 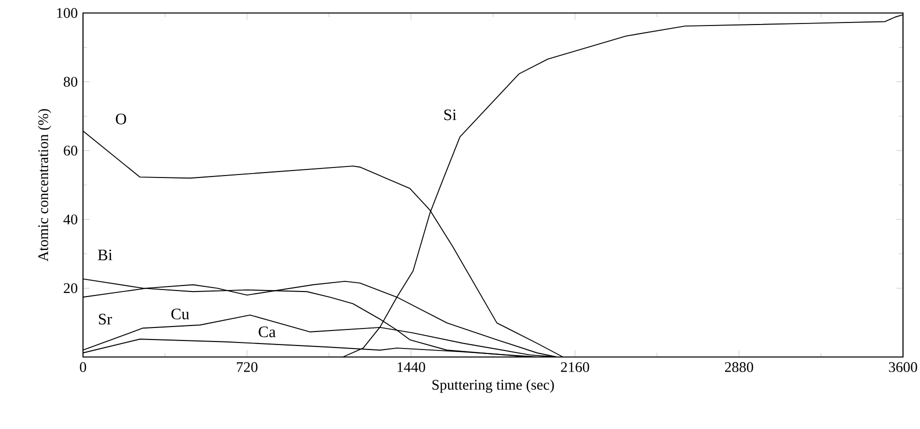 What do you see at coordinates (267, 332) in the screenshot?
I see `series-label: Ca` at bounding box center [267, 332].